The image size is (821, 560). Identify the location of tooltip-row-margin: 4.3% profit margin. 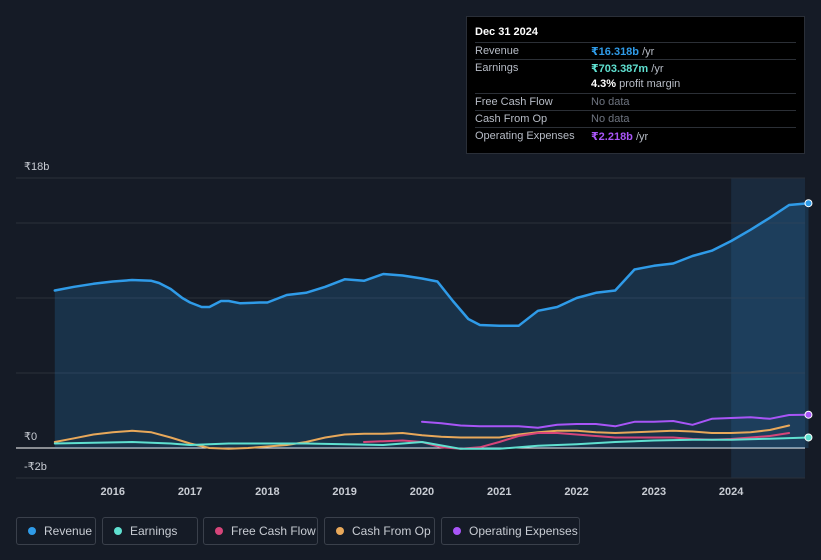
(635, 84).